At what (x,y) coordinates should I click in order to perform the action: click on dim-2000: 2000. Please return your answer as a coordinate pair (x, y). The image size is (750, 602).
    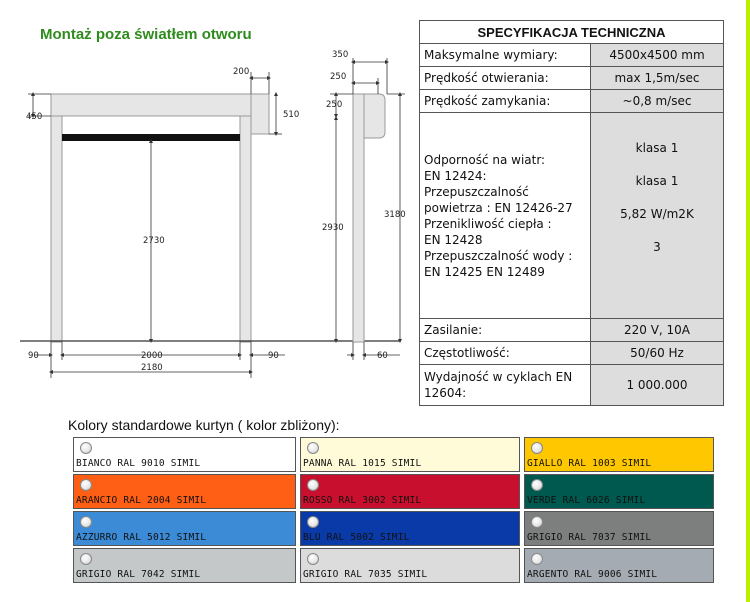
    Looking at the image, I should click on (152, 356).